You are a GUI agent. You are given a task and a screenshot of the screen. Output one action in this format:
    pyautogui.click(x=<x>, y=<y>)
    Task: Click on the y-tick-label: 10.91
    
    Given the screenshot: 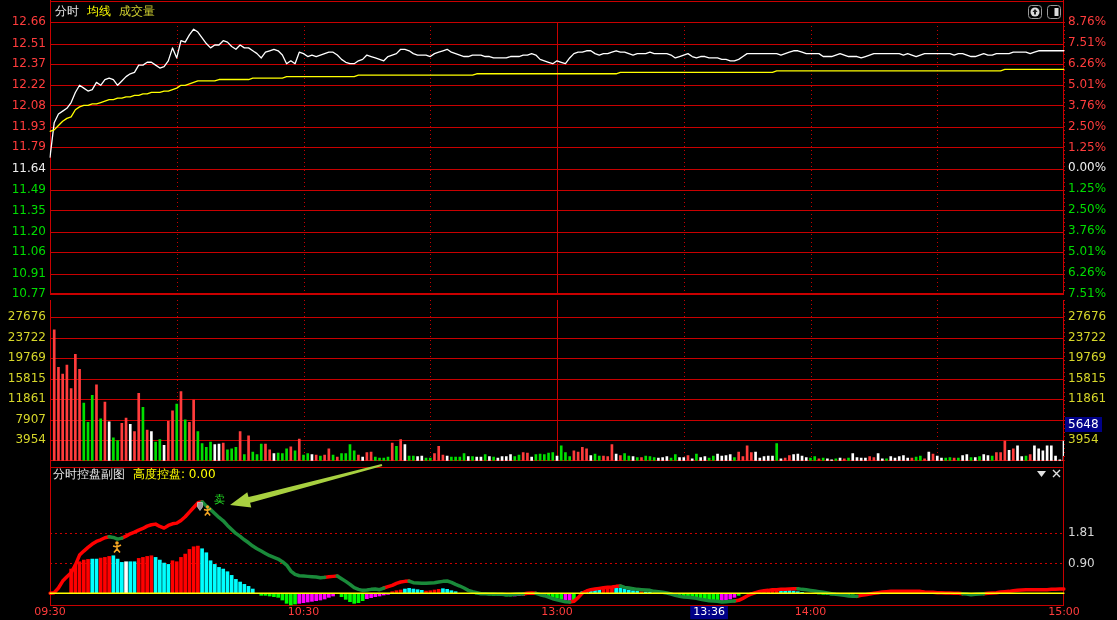 What is the action you would take?
    pyautogui.click(x=28, y=272)
    